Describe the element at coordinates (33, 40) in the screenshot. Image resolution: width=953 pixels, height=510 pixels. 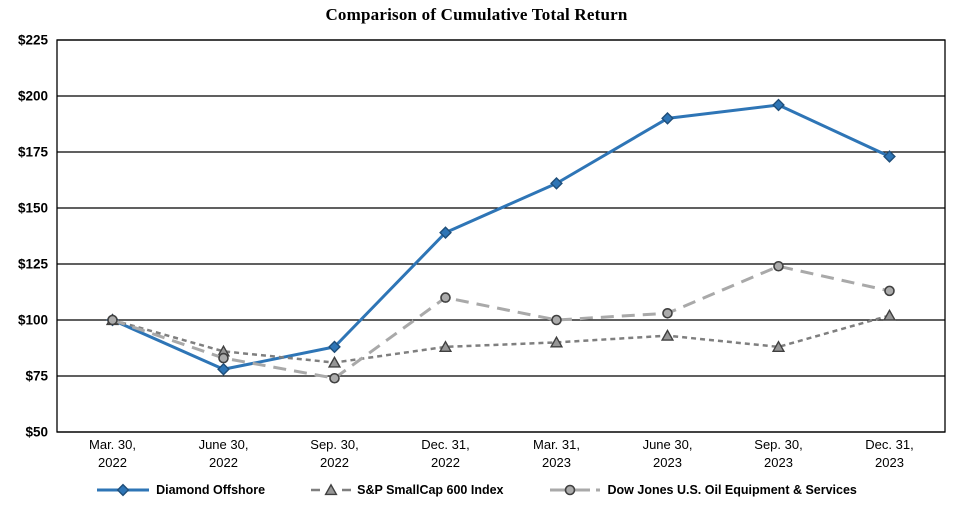
I see `y-tick-label: $225` at that location.